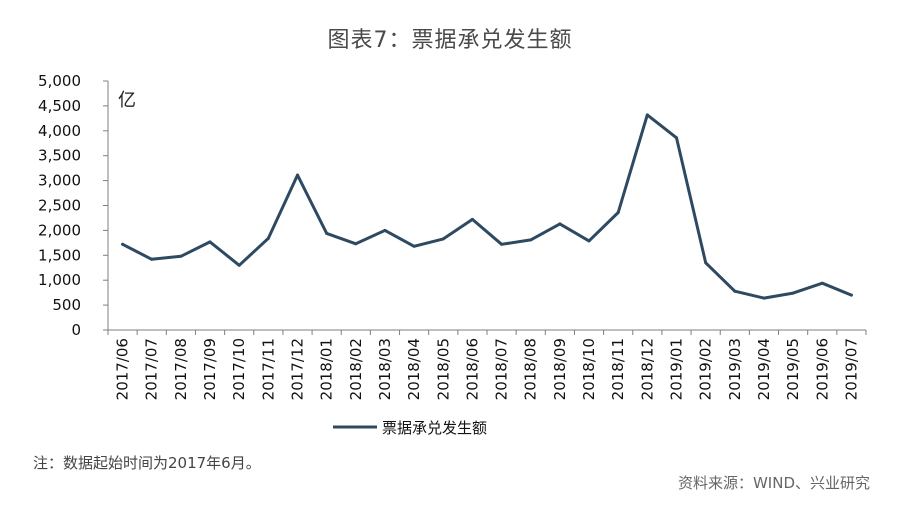 The height and width of the screenshot is (513, 900). What do you see at coordinates (450, 40) in the screenshot?
I see `chart-title: 图表7：票据承兑发生额` at bounding box center [450, 40].